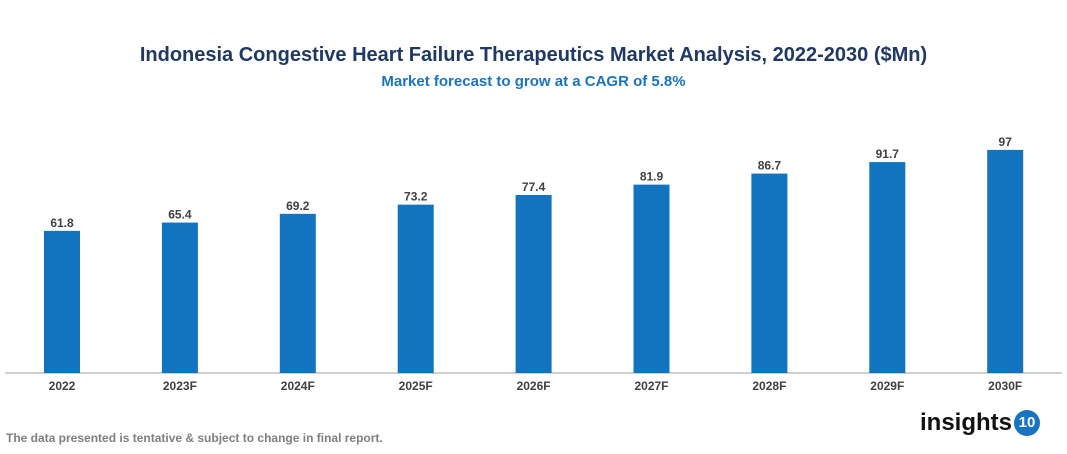 The width and height of the screenshot is (1067, 454). What do you see at coordinates (652, 177) in the screenshot?
I see `data-label: 81.9` at bounding box center [652, 177].